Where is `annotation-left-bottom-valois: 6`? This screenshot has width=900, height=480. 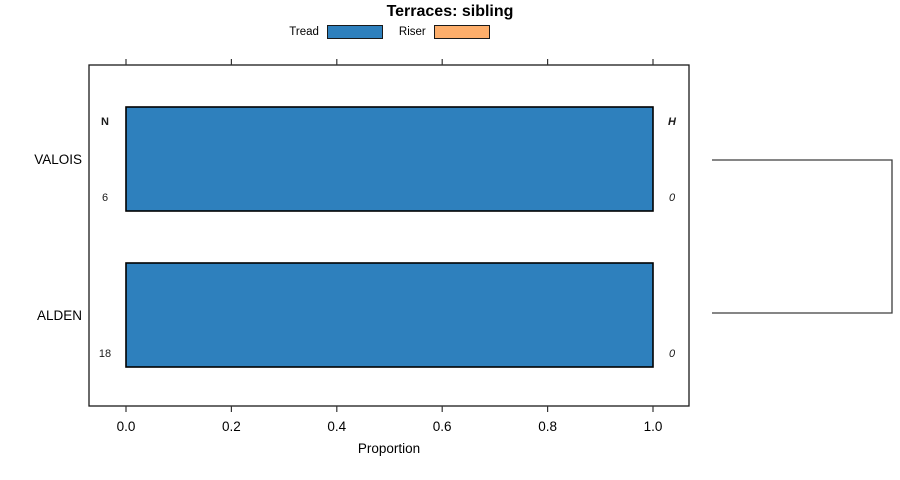
annotation-left-bottom-valois: 6 is located at coordinates (105, 198).